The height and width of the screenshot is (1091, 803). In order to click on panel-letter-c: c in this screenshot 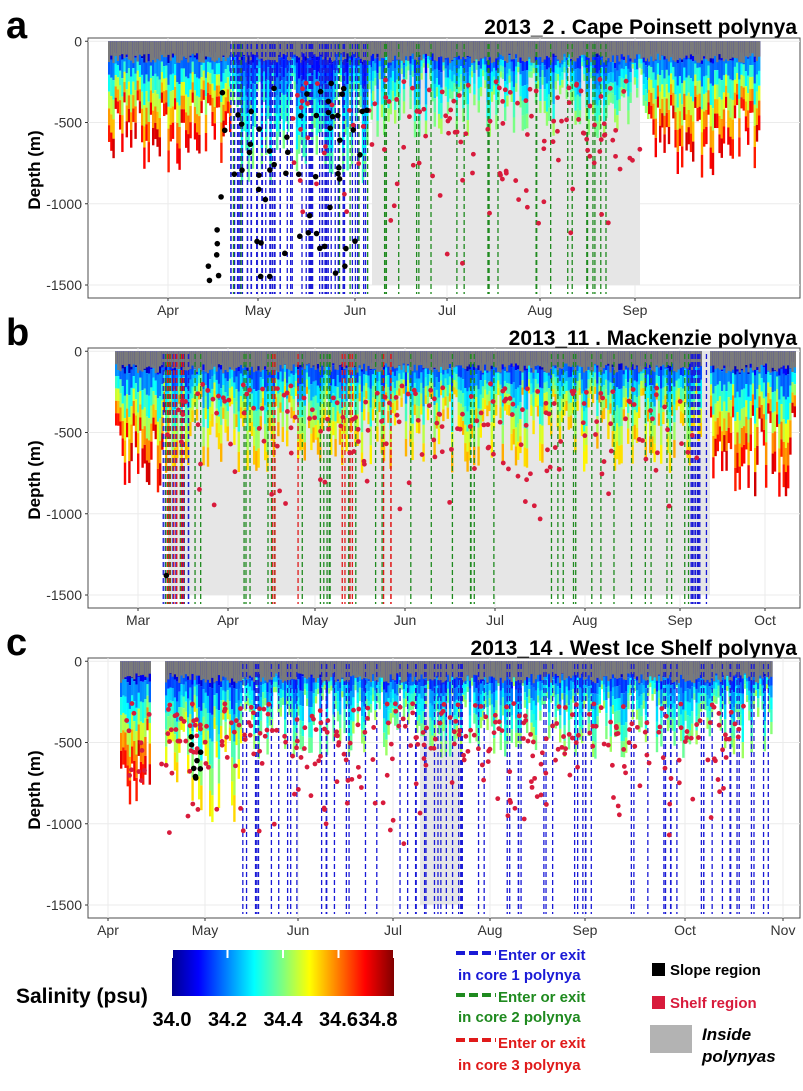, I will do `click(16, 643)`.